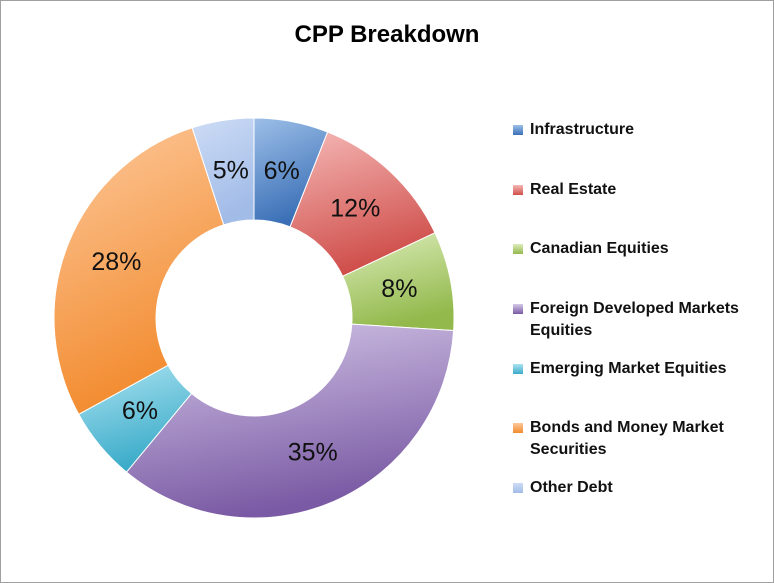  Describe the element at coordinates (290, 421) in the screenshot. I see `slice-foreign-developed-markets-equities` at that location.